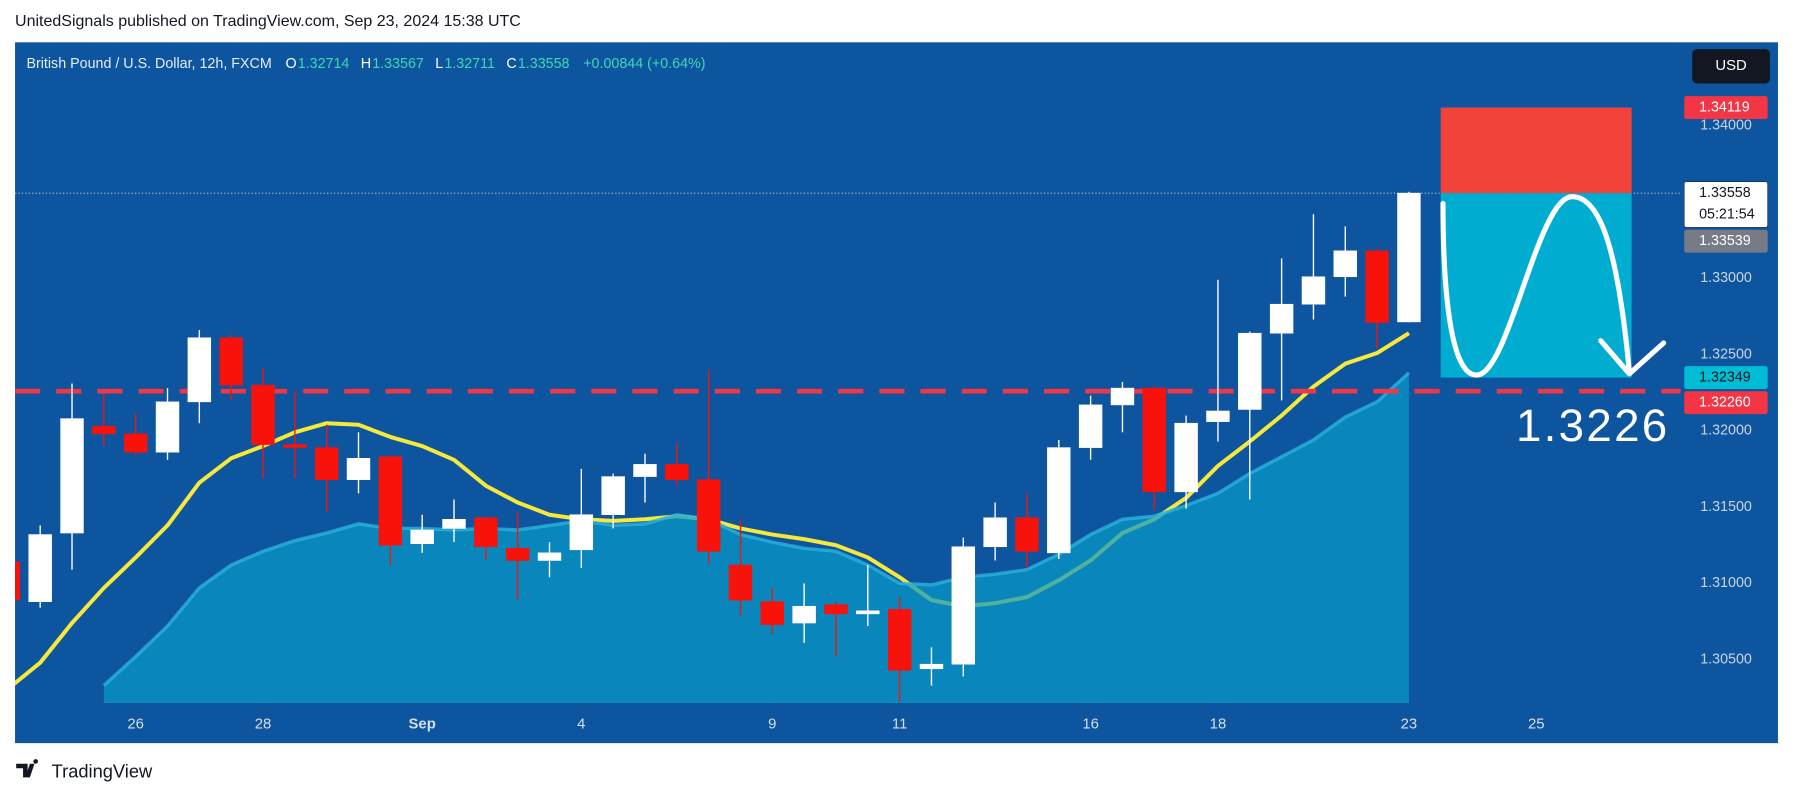 The image size is (1793, 798). Describe the element at coordinates (1726, 431) in the screenshot. I see `y-tick-label: 1.32000` at that location.